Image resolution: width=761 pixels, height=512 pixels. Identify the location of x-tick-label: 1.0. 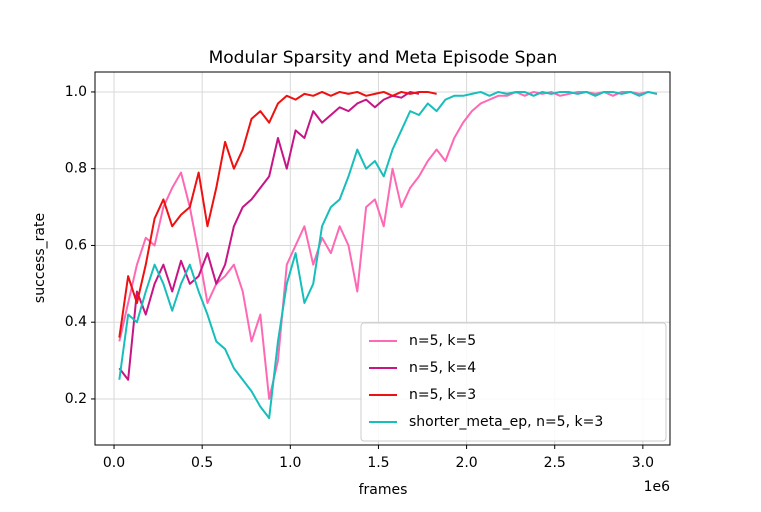
(290, 463).